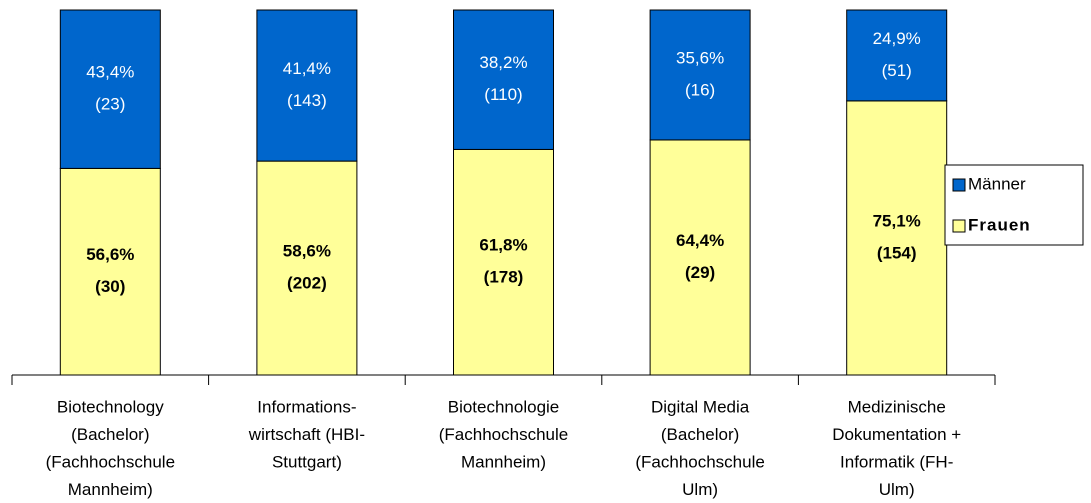 The image size is (1091, 503). I want to click on value-label: 41,4%, so click(307, 68).